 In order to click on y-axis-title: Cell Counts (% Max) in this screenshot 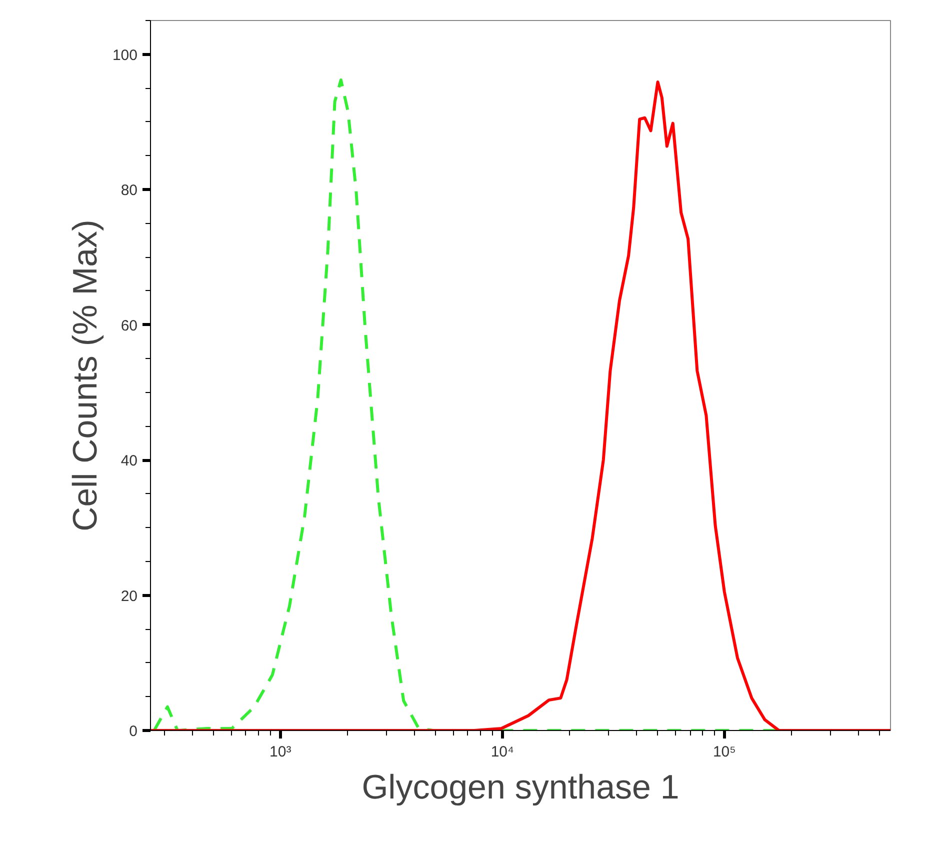, I will do `click(85, 376)`.